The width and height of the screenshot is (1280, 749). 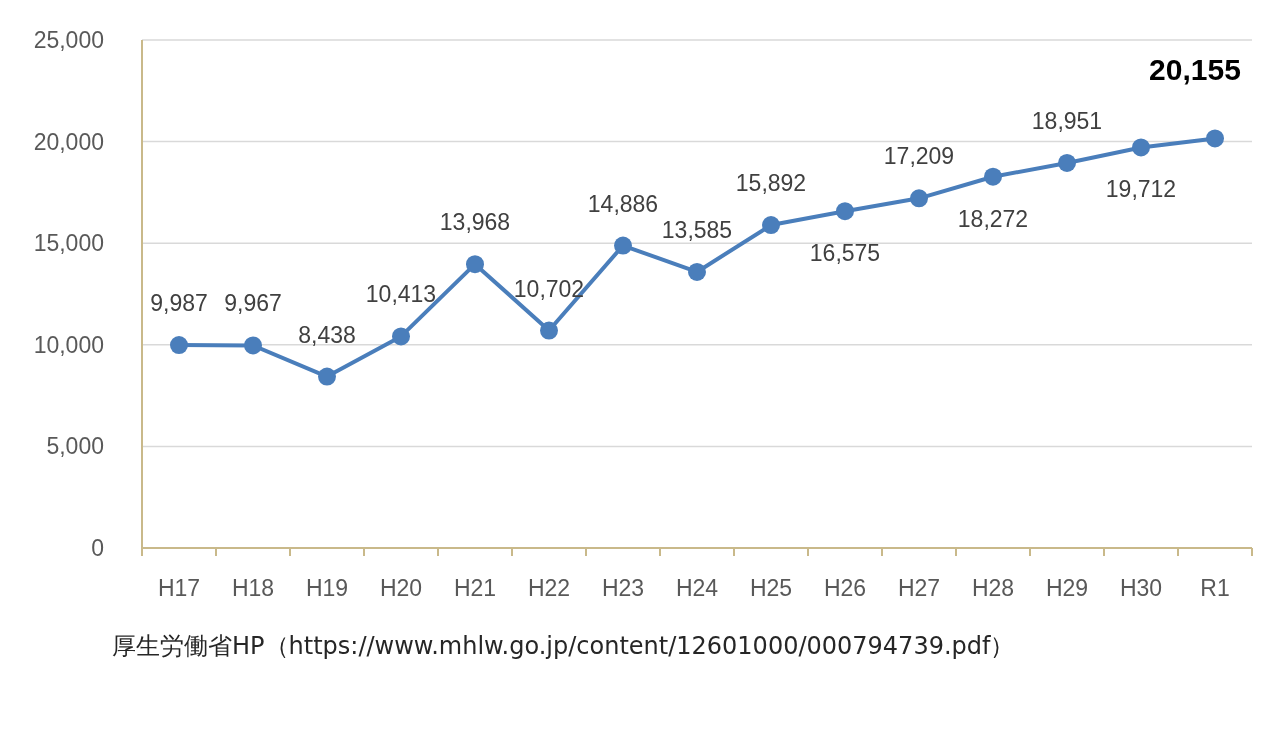 I want to click on text: 16,575, so click(x=845, y=253).